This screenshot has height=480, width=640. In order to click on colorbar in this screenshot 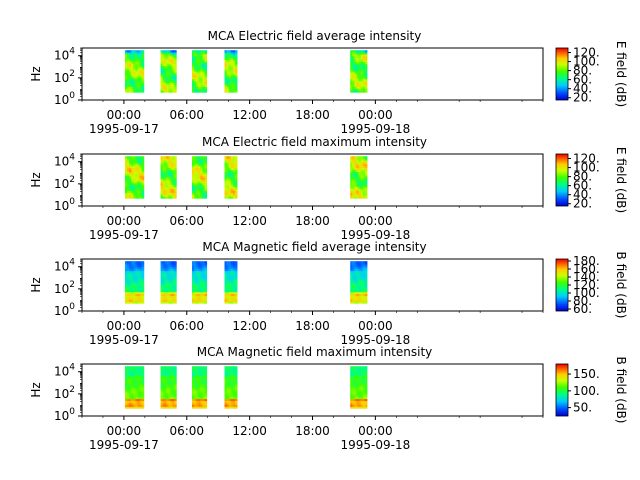, I will do `click(562, 285)`.